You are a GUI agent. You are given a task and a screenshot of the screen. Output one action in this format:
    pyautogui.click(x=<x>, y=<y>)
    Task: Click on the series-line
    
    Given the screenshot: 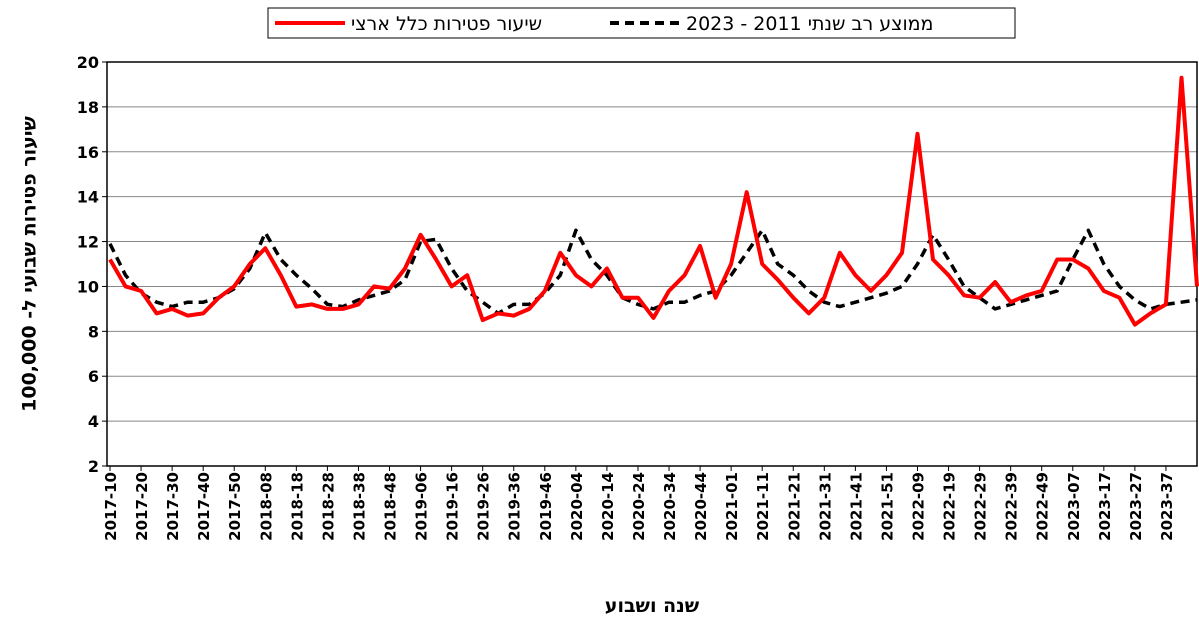 What is the action you would take?
    pyautogui.click(x=653, y=272)
    